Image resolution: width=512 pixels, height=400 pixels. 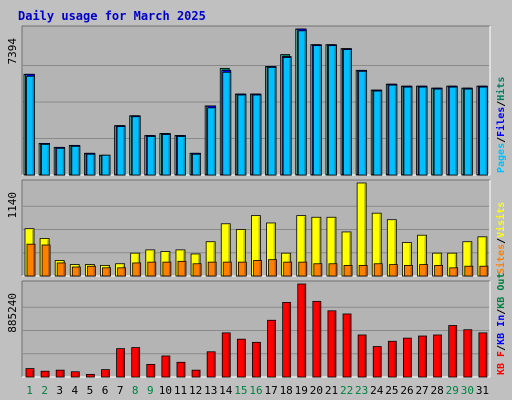 I want to click on x-tick-label: 6, so click(x=105, y=390).